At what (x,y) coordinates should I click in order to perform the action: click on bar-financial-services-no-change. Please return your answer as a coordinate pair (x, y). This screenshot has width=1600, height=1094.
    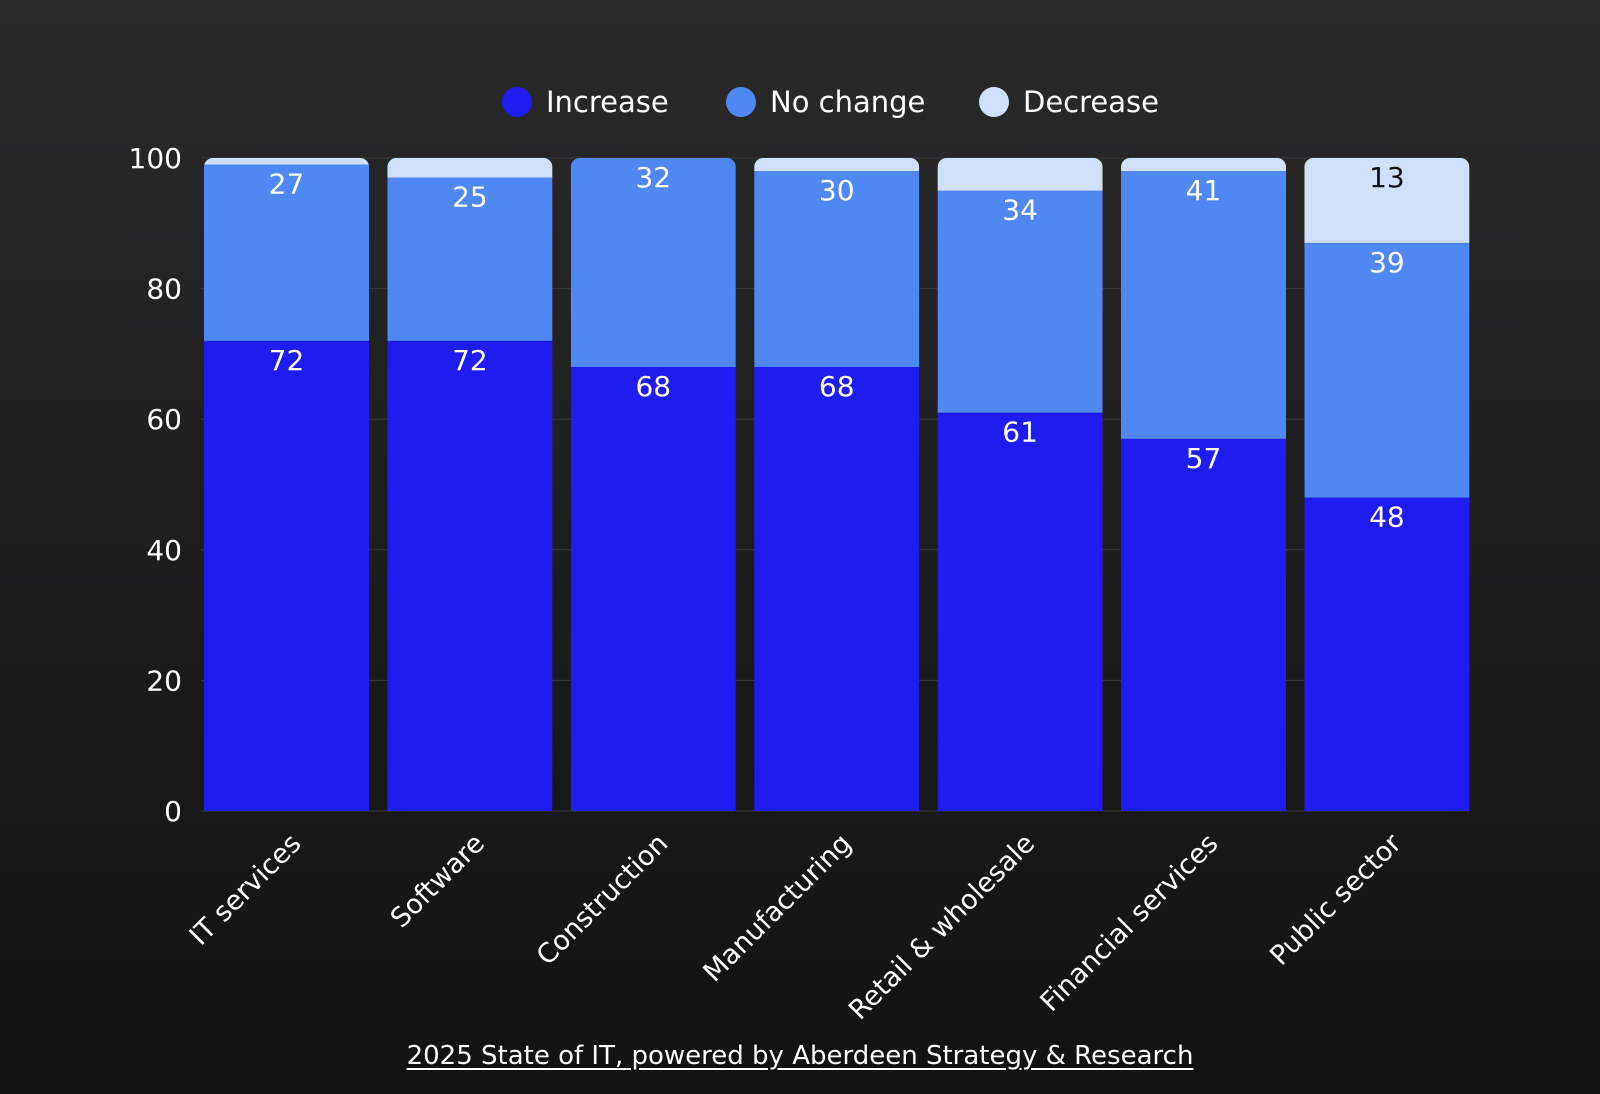
    Looking at the image, I should click on (1203, 305).